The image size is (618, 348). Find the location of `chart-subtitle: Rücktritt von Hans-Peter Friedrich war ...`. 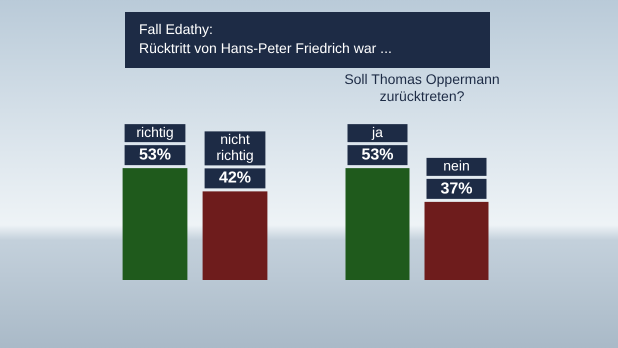

chart-subtitle: Rücktritt von Hans-Peter Friedrich war ... is located at coordinates (266, 48).